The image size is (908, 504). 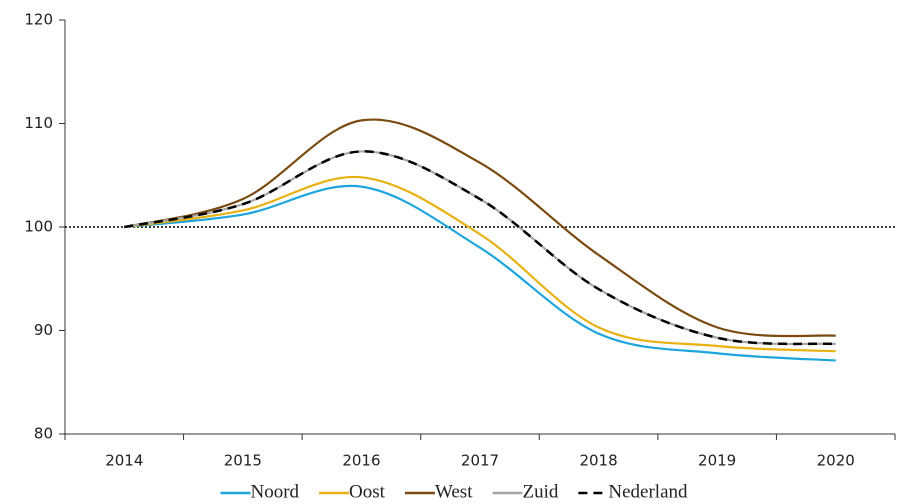 What do you see at coordinates (836, 461) in the screenshot?
I see `x-tick-label: 2020` at bounding box center [836, 461].